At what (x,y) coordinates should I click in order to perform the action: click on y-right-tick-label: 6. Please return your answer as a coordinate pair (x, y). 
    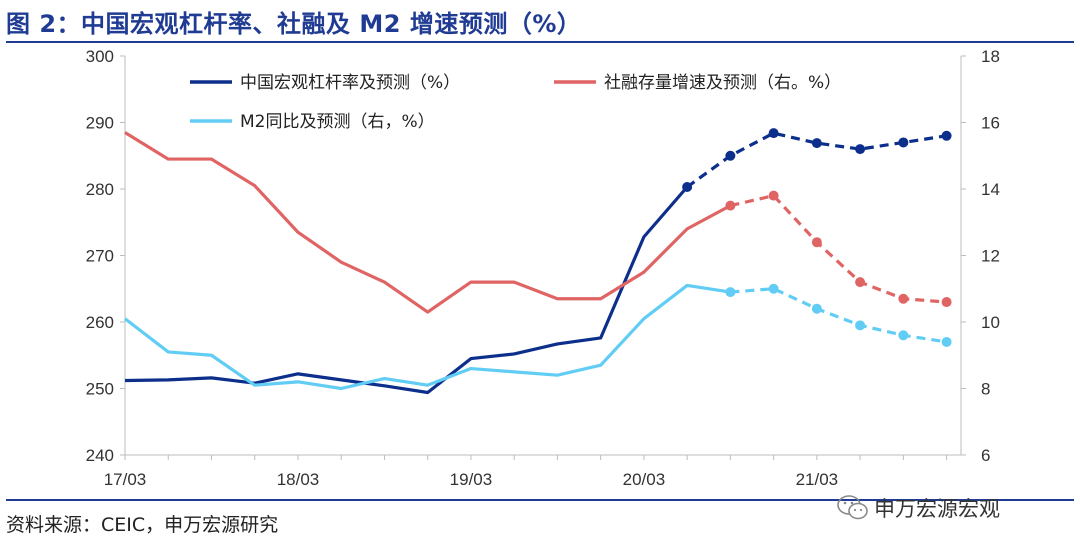
    Looking at the image, I should click on (985, 455).